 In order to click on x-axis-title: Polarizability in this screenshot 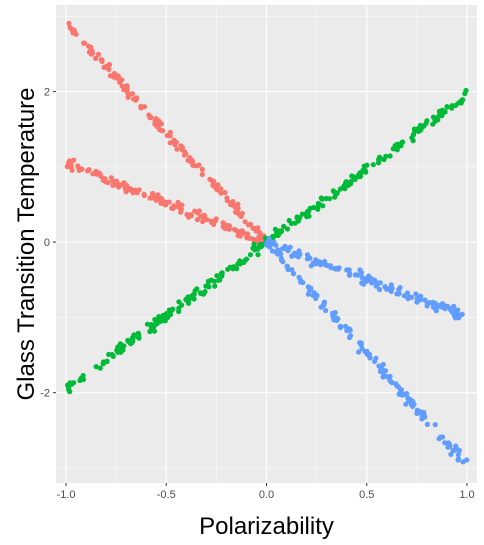, I will do `click(266, 526)`.